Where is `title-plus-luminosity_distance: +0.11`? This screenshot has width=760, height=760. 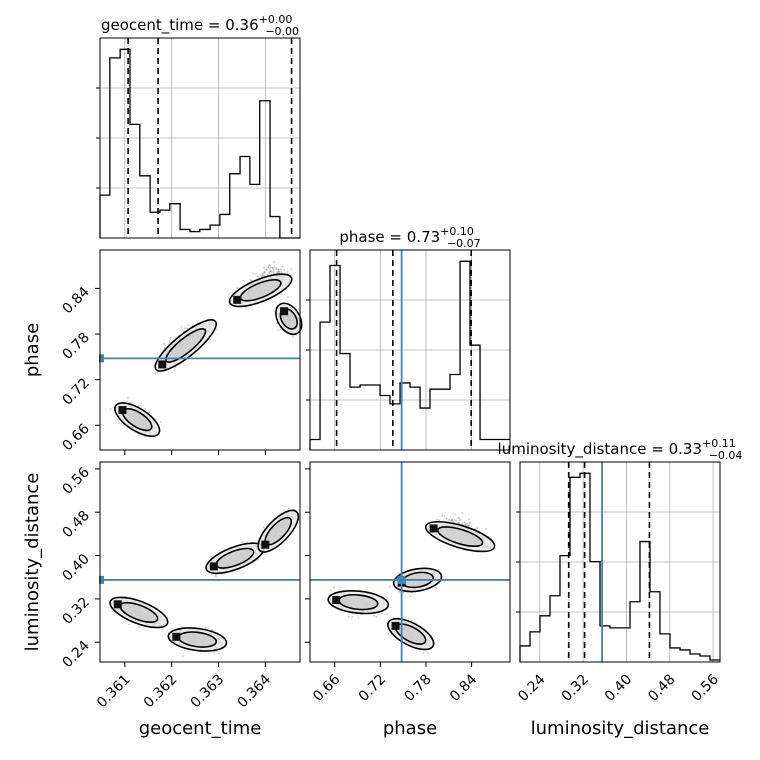
title-plus-luminosity_distance: +0.11 is located at coordinates (719, 443).